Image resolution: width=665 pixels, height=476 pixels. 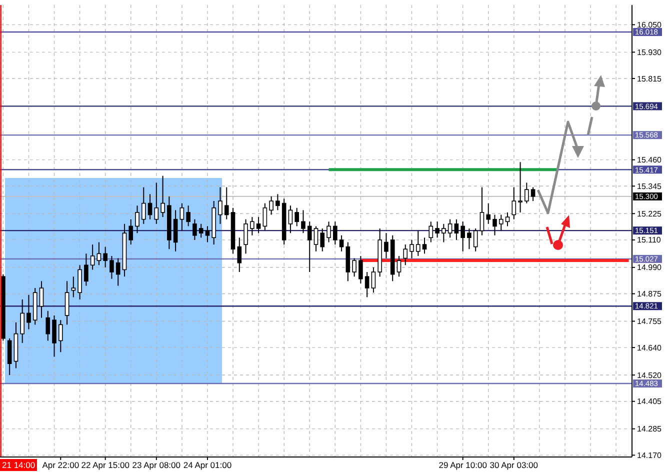 I want to click on y-tick-label: 15.460, so click(x=649, y=160).